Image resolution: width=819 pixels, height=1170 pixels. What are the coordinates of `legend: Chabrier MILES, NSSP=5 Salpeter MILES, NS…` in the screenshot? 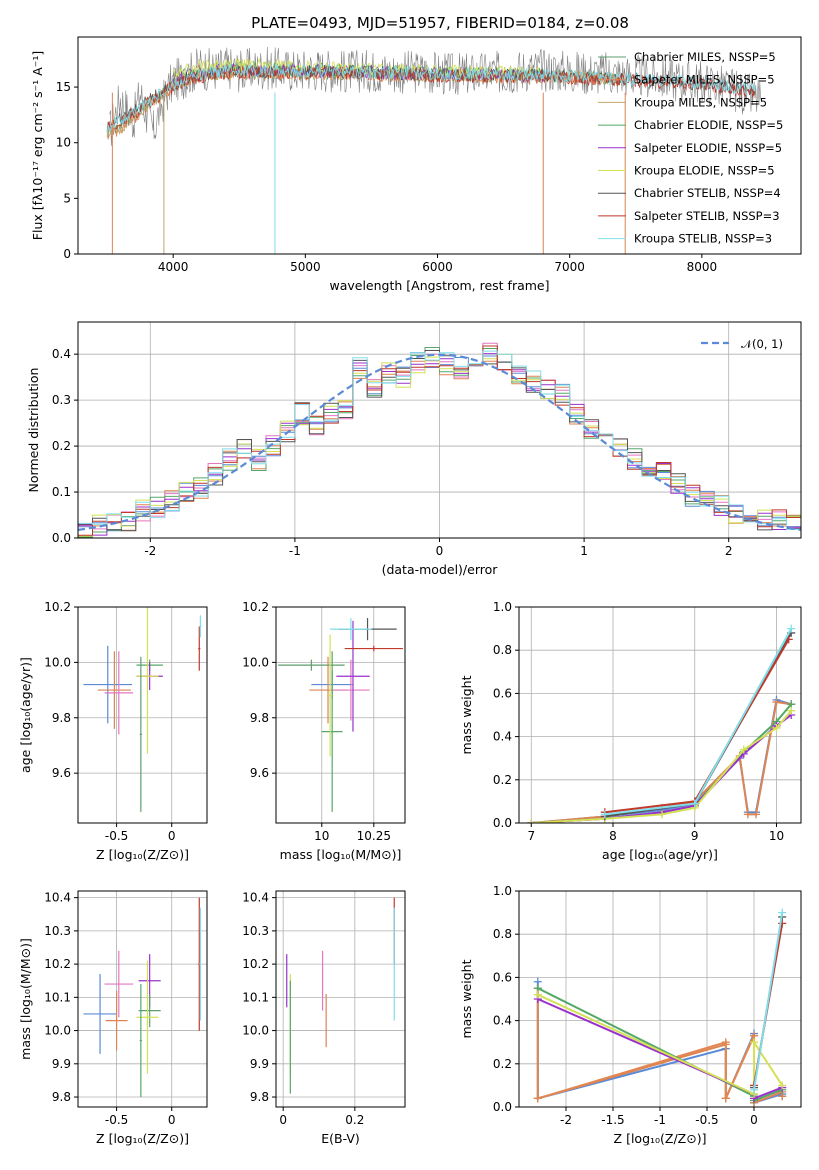 It's located at (690, 148).